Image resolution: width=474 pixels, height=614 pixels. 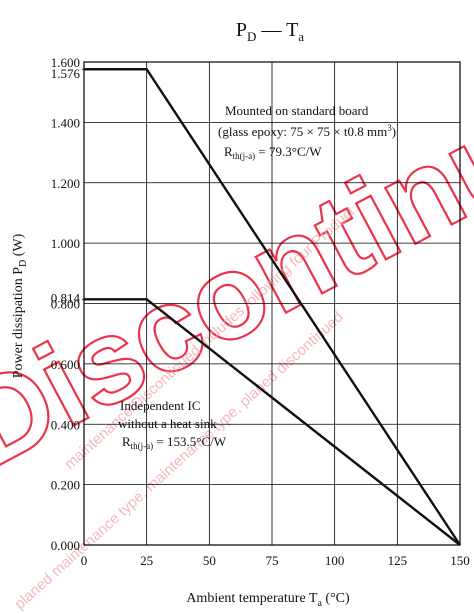 I want to click on y-tick-label: 0.400, so click(x=65, y=424).